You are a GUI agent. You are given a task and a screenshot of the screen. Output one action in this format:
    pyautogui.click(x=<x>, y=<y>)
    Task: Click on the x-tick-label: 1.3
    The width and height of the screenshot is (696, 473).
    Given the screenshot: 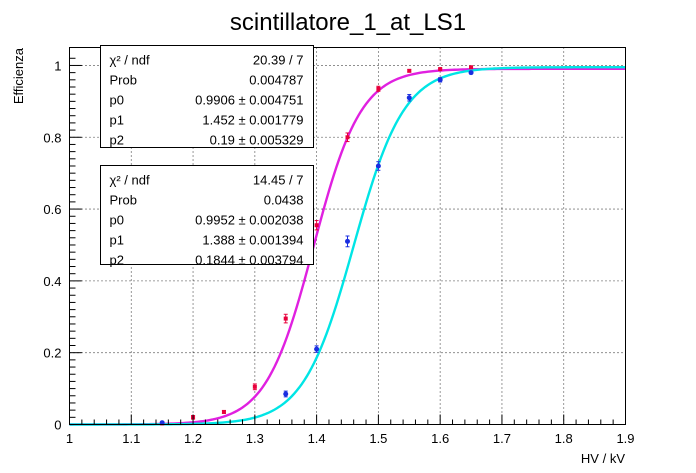 What is the action you would take?
    pyautogui.click(x=255, y=438)
    